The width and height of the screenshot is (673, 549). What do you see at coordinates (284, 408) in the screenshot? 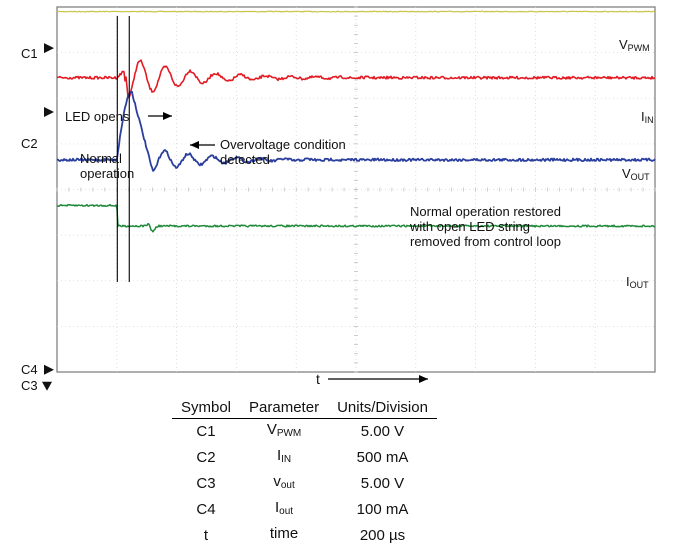
I see `table-header-parameter: Parameter` at bounding box center [284, 408].